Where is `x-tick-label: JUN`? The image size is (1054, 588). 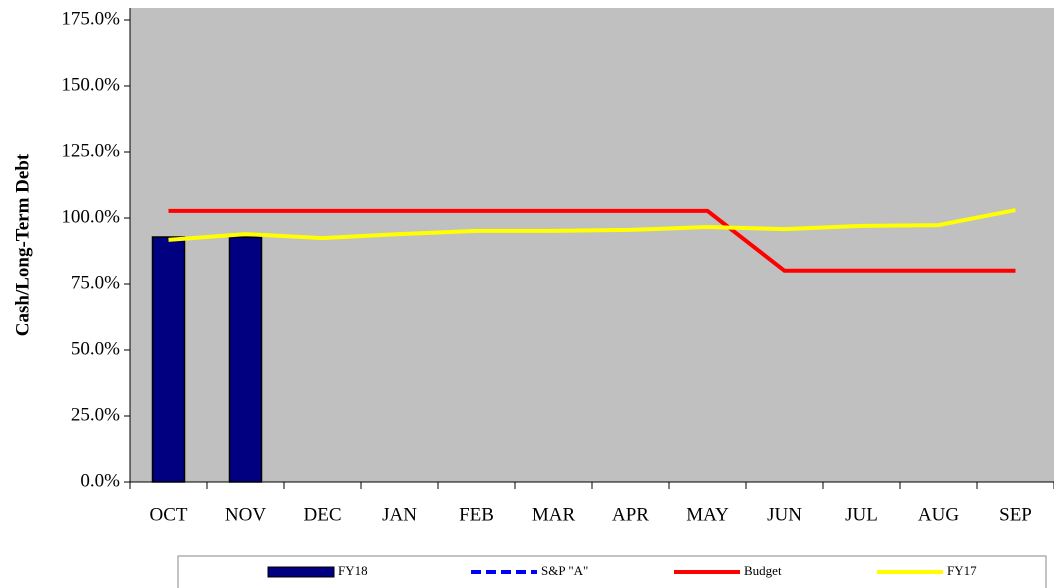 x-tick-label: JUN is located at coordinates (784, 514).